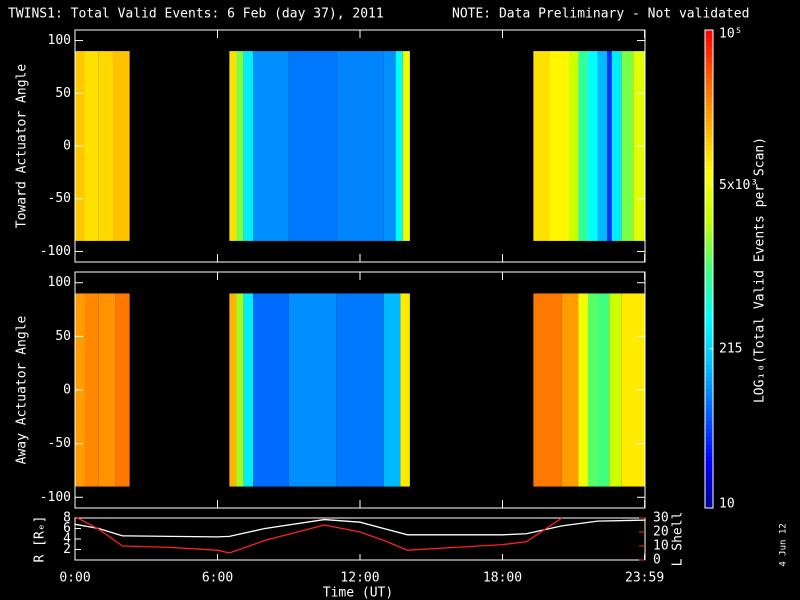  What do you see at coordinates (730, 348) in the screenshot?
I see `colorbar-tick-label: 215` at bounding box center [730, 348].